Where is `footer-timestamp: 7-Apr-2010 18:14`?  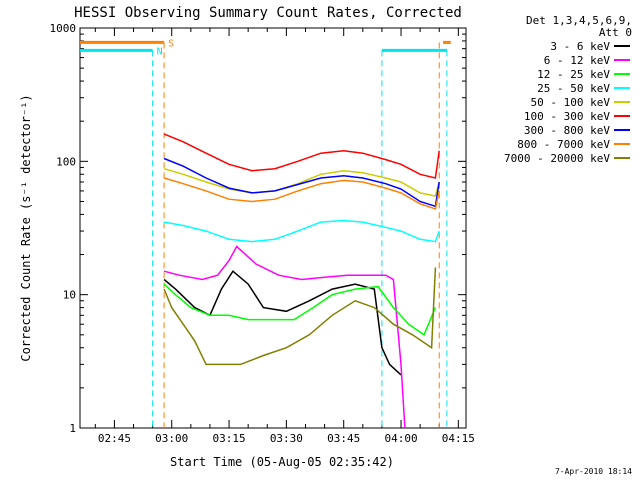
footer-timestamp: 7-Apr-2010 18:14 is located at coordinates (593, 471).